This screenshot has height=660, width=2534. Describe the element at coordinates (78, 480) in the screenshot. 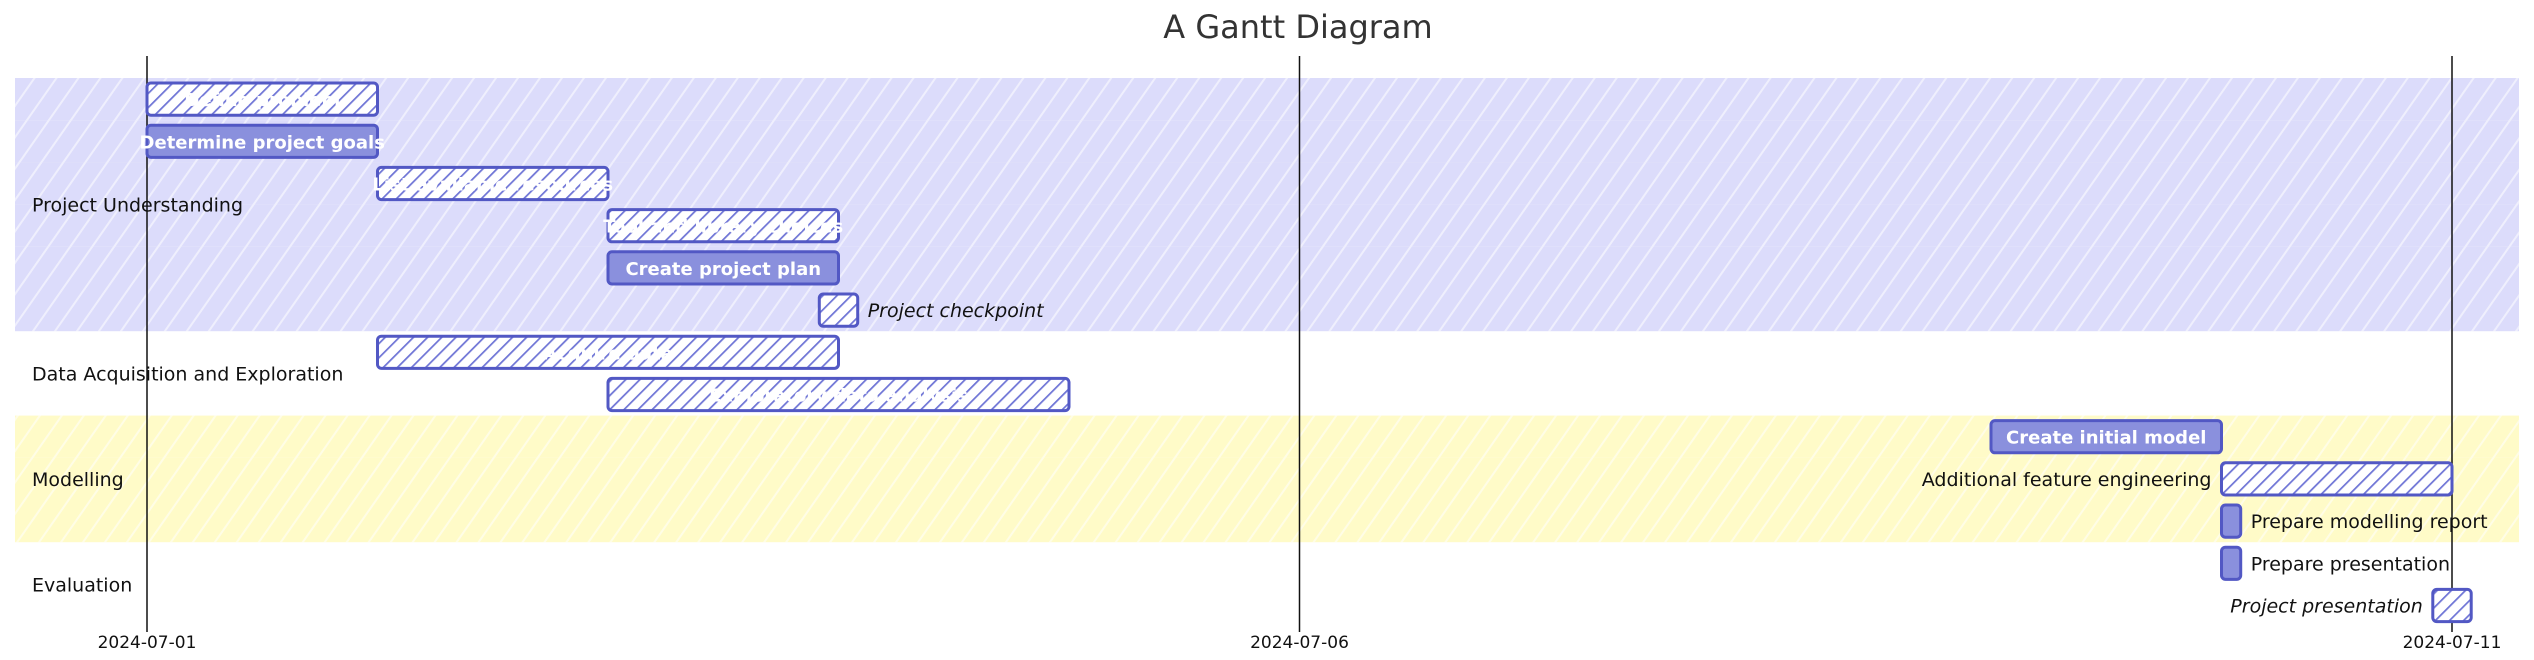

I see `section-label: Modelling` at that location.